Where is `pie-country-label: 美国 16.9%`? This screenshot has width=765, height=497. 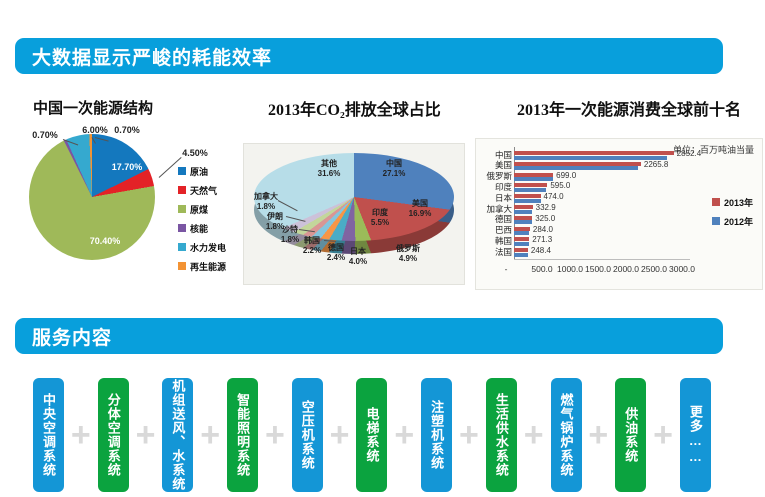 pie-country-label: 美国 16.9% is located at coordinates (420, 209).